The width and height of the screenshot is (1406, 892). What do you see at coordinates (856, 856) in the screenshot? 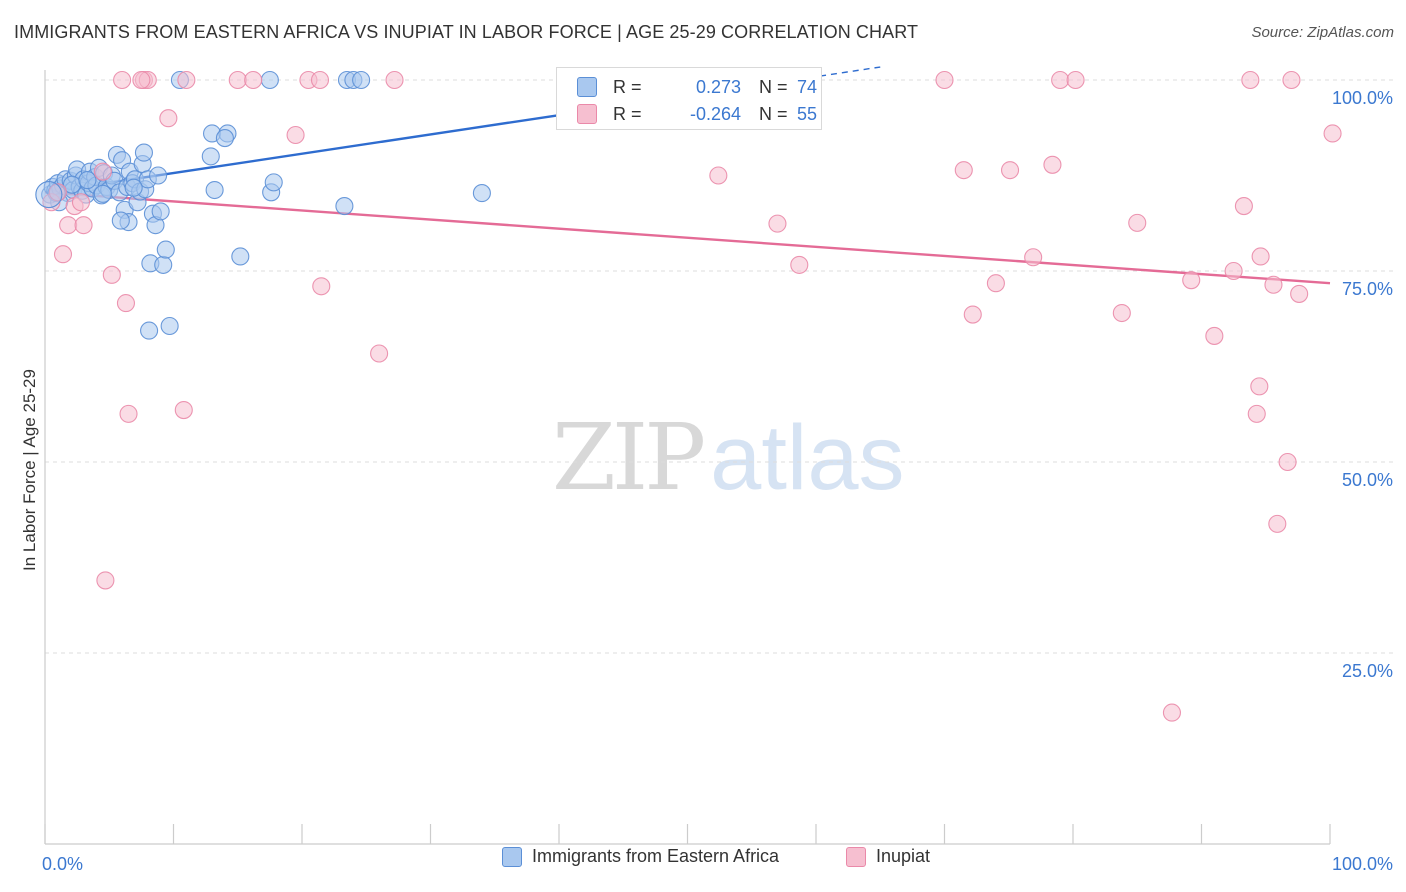
I see `legend-swatch-pink` at bounding box center [856, 856].